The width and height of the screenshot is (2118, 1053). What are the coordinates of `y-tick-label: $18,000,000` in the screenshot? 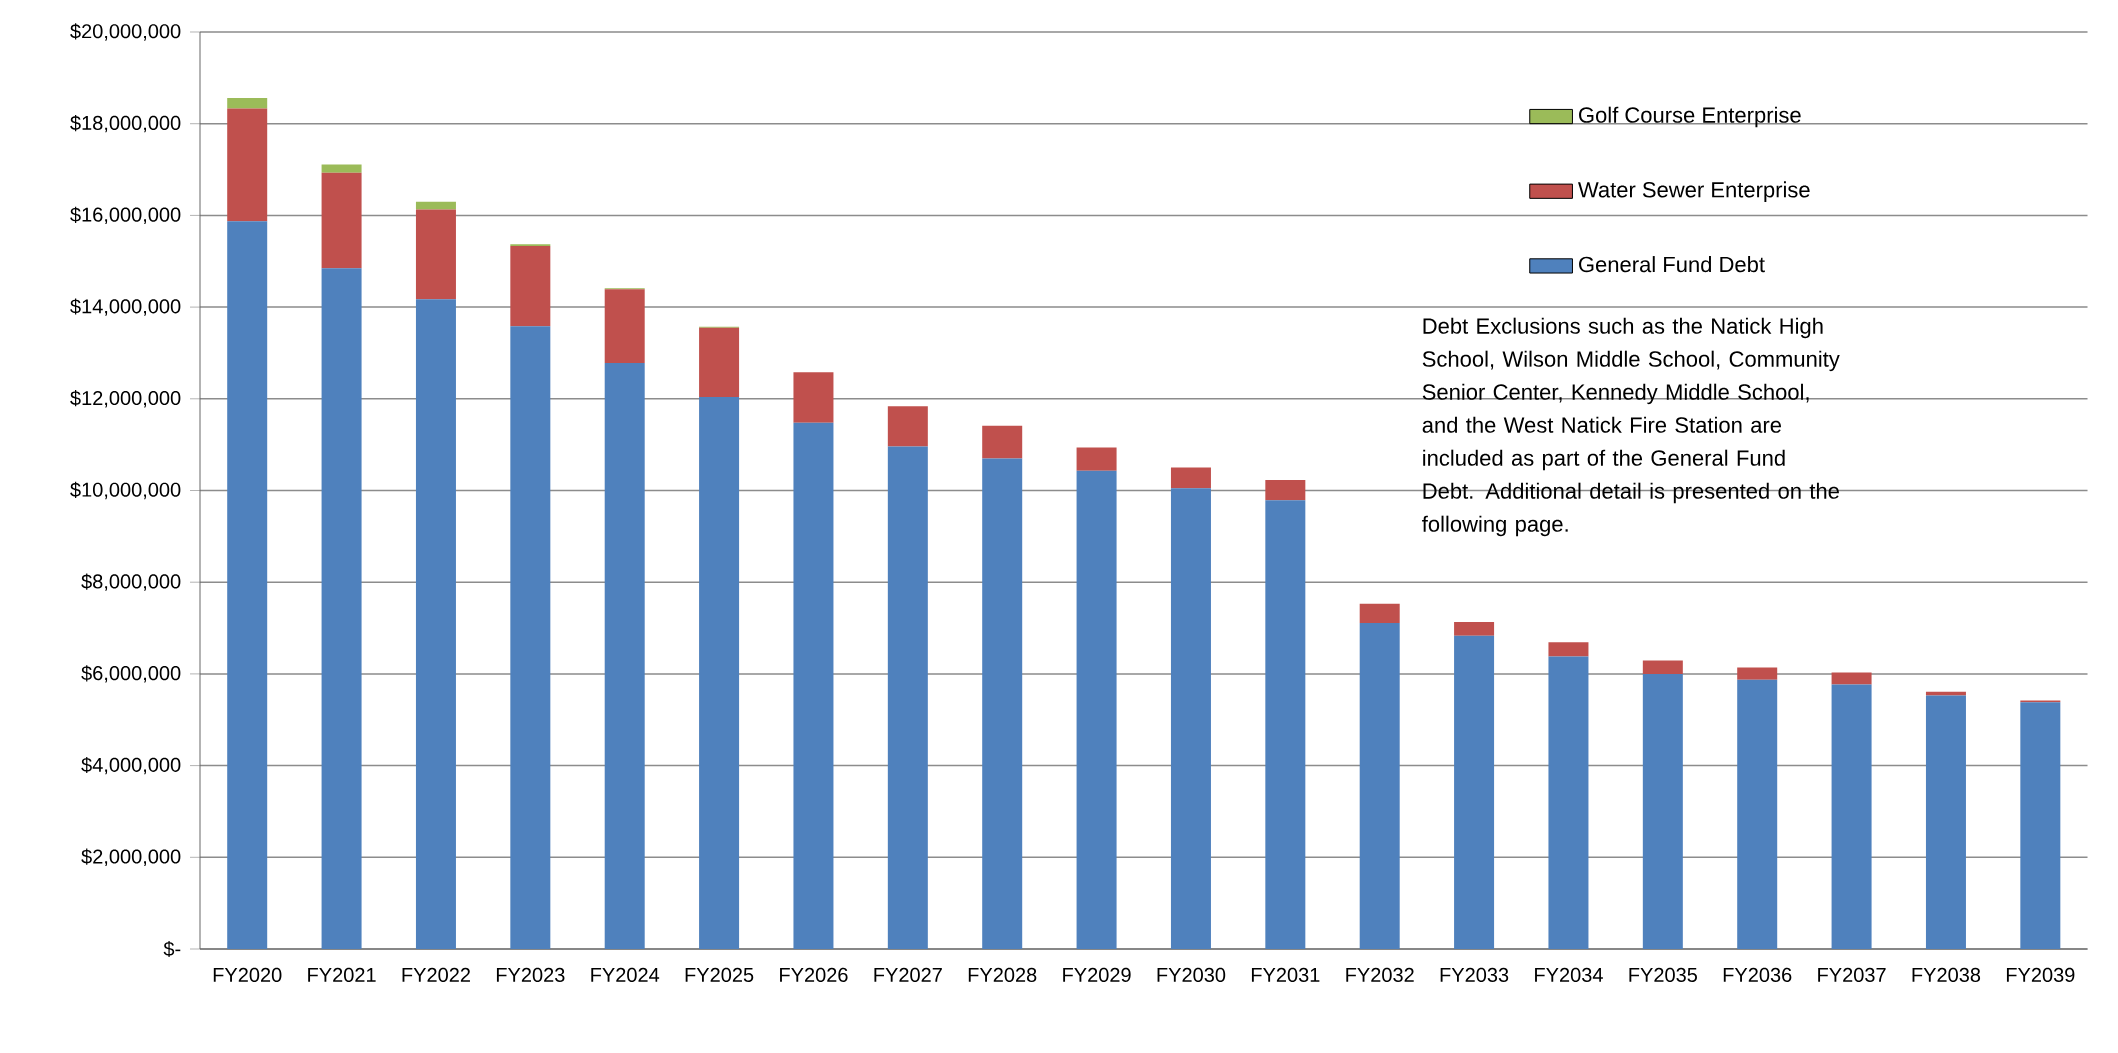 It's located at (125, 124).